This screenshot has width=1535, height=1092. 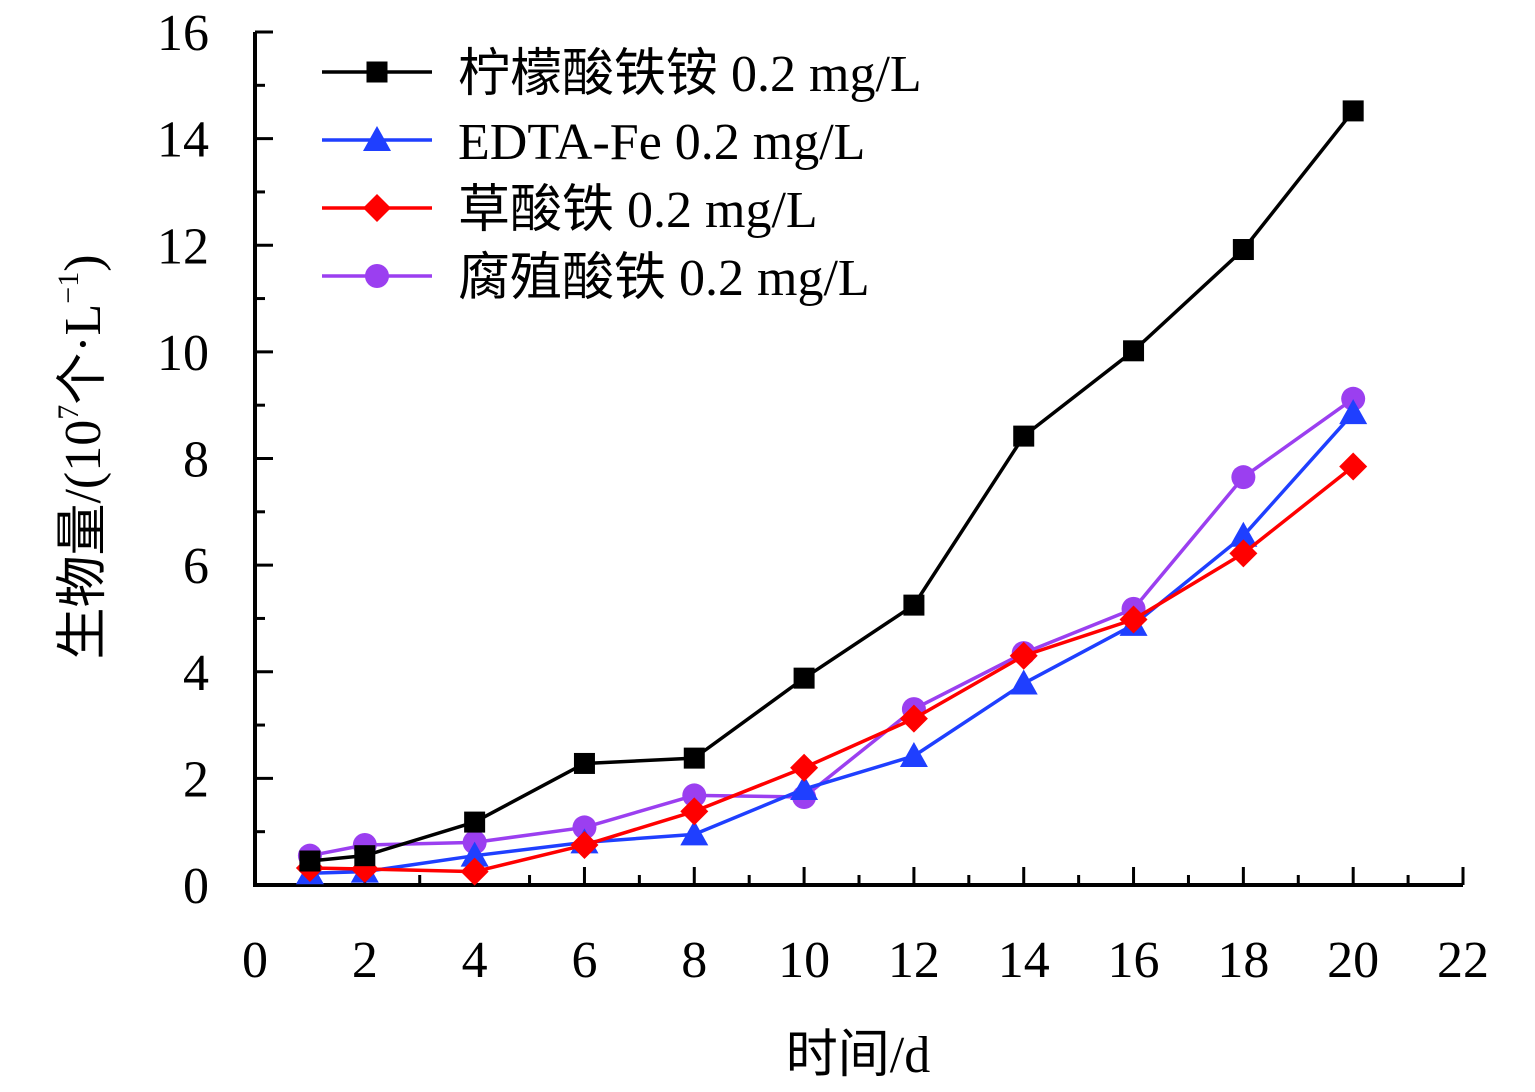 What do you see at coordinates (183, 246) in the screenshot?
I see `y-tick-label: 12` at bounding box center [183, 246].